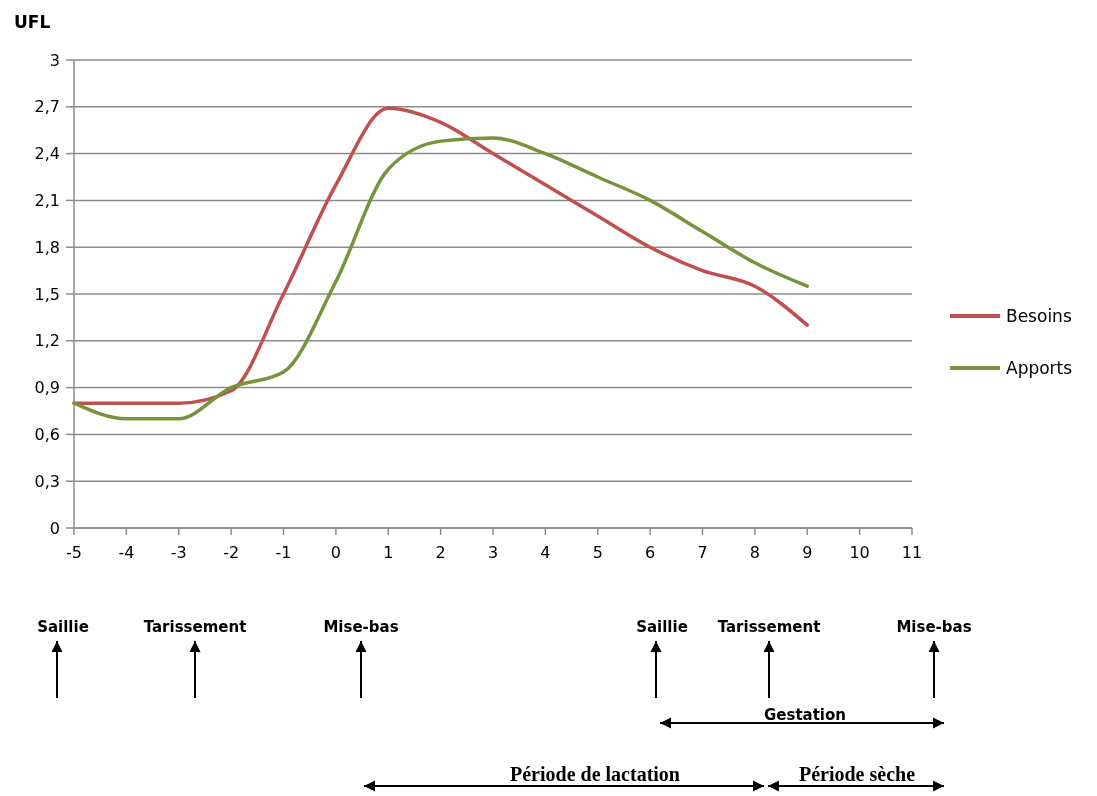 This screenshot has height=796, width=1097. I want to click on x-tick-label: 8, so click(754, 552).